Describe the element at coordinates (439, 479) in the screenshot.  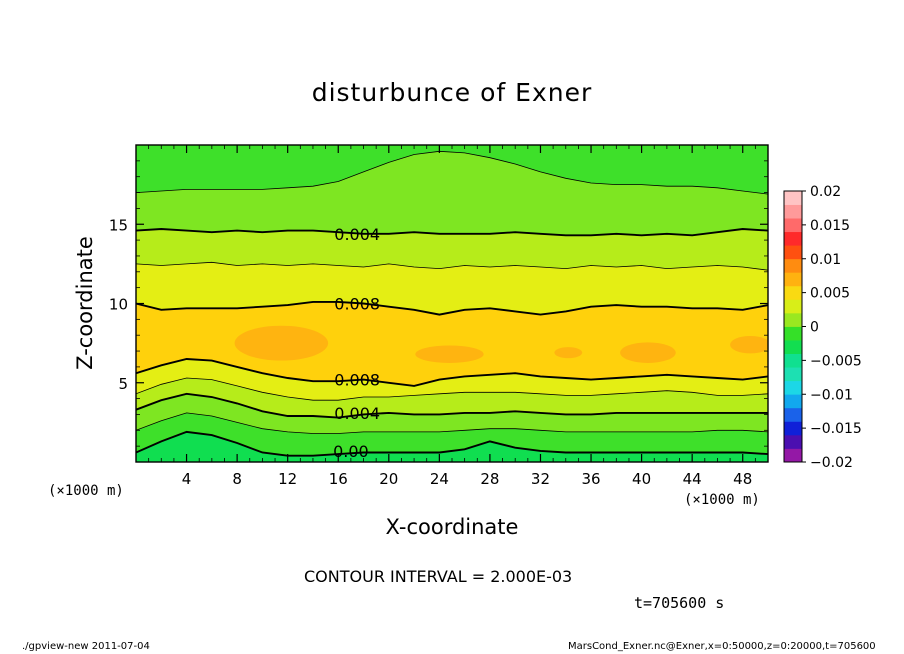
I see `x-tick-label-6: 24` at that location.